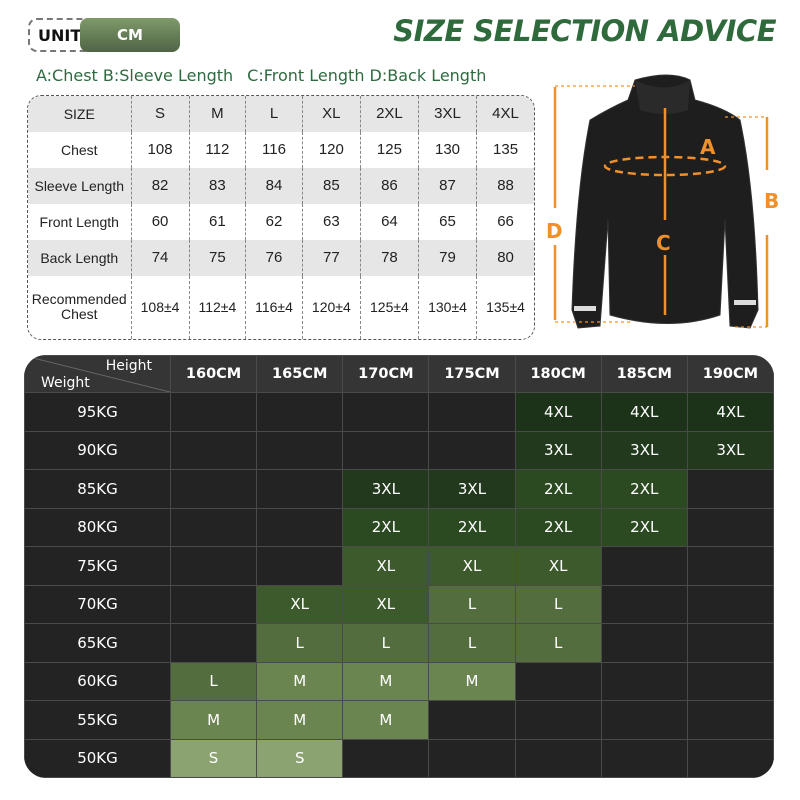  I want to click on grid-row: 50KG S S, so click(399, 758).